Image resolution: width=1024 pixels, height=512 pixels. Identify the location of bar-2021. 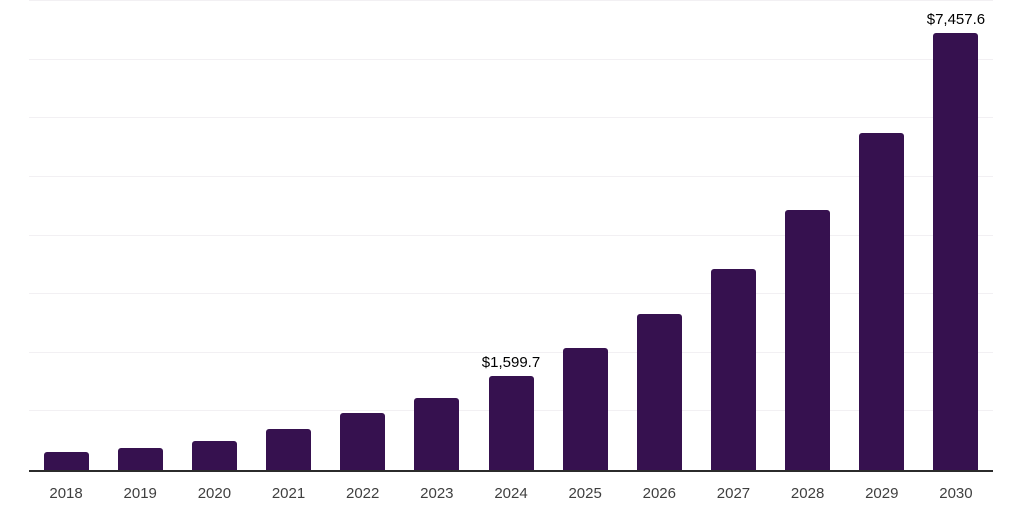
(289, 449).